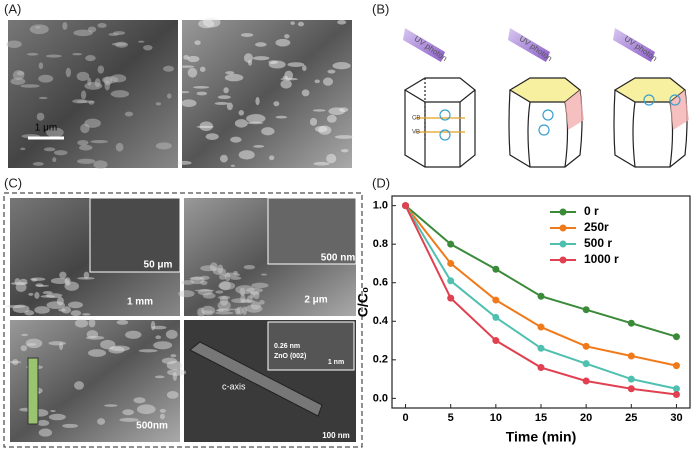 The image size is (700, 458). What do you see at coordinates (380, 8) in the screenshot?
I see `panel-label: (B)` at bounding box center [380, 8].